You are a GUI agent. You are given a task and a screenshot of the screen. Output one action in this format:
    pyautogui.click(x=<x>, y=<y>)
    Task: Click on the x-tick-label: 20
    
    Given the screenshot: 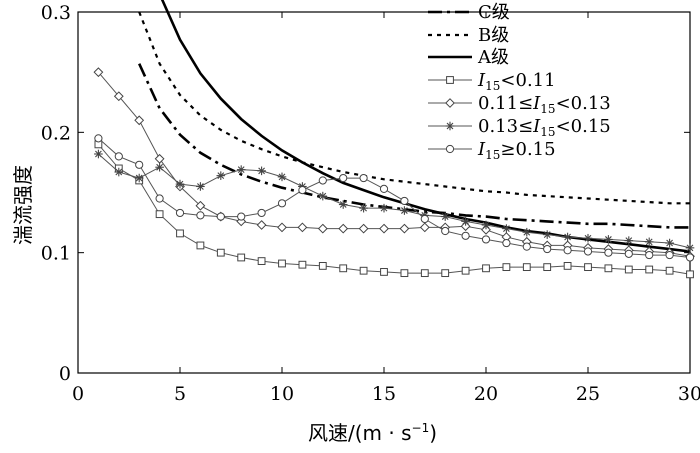 What is the action you would take?
    pyautogui.click(x=486, y=394)
    